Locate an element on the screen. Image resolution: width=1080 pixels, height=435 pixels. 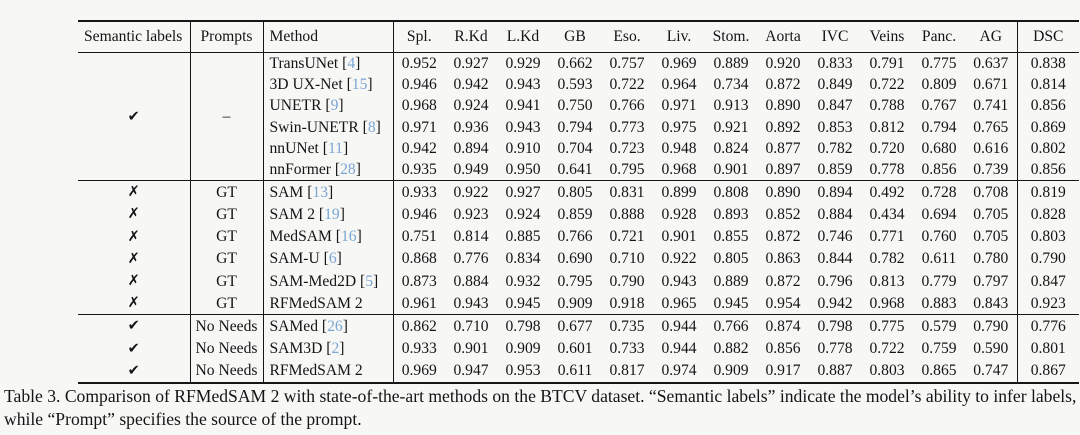
method-name: RFMedSAM 2 is located at coordinates (316, 371).